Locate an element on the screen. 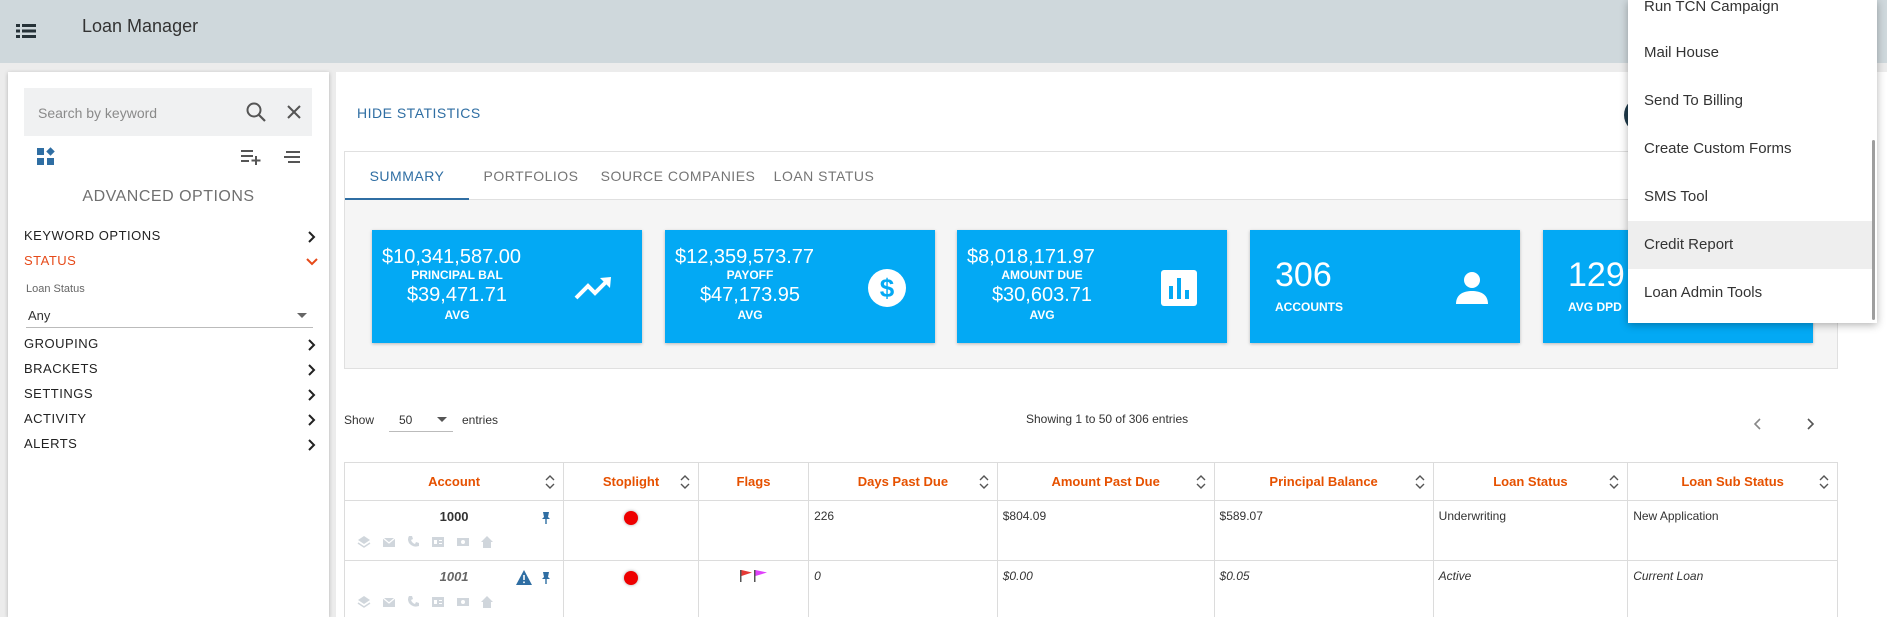 The image size is (1887, 617). column-header-label: Loan Sub Status is located at coordinates (1732, 481).